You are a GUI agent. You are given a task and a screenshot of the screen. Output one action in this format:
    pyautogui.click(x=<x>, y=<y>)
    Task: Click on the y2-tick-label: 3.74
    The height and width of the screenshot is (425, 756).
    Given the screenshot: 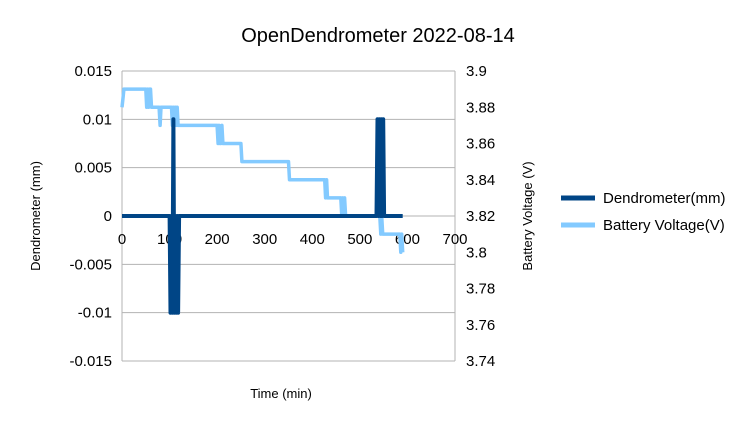 What is the action you would take?
    pyautogui.click(x=480, y=361)
    